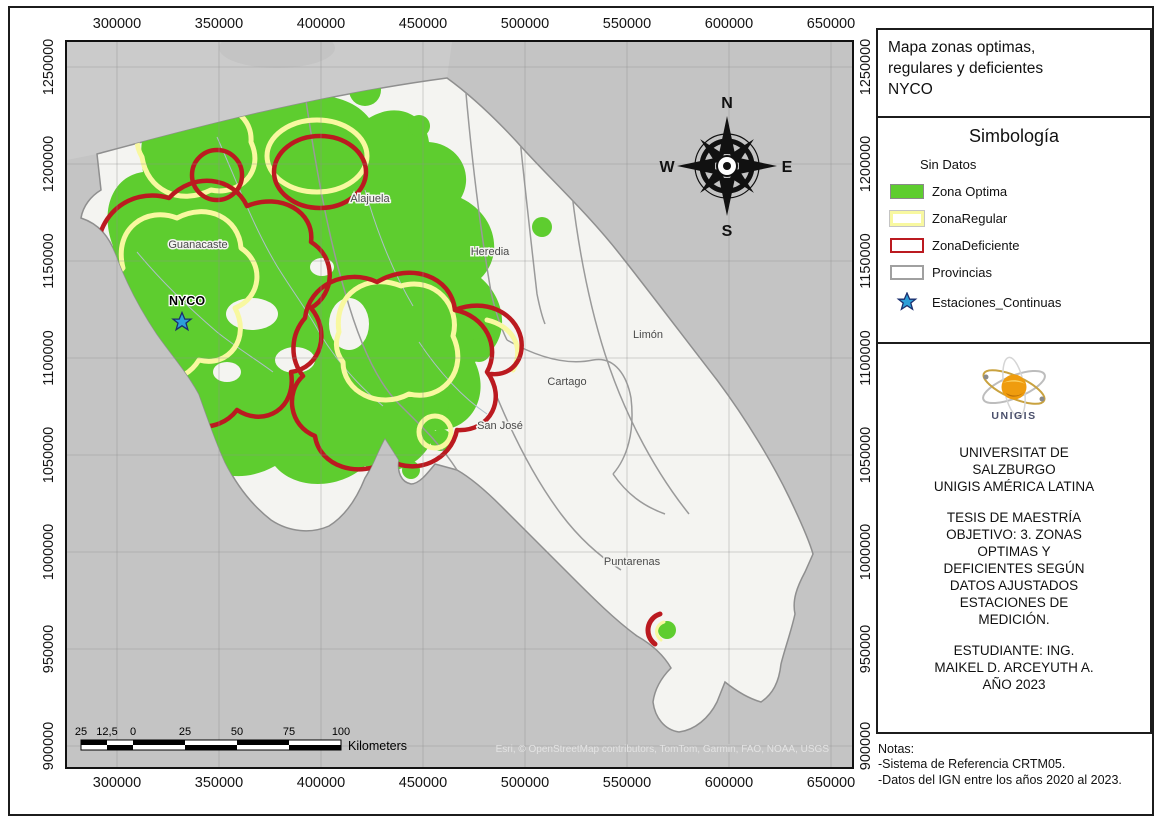 This screenshot has width=1162, height=822. I want to click on globe-icon, so click(1014, 387).